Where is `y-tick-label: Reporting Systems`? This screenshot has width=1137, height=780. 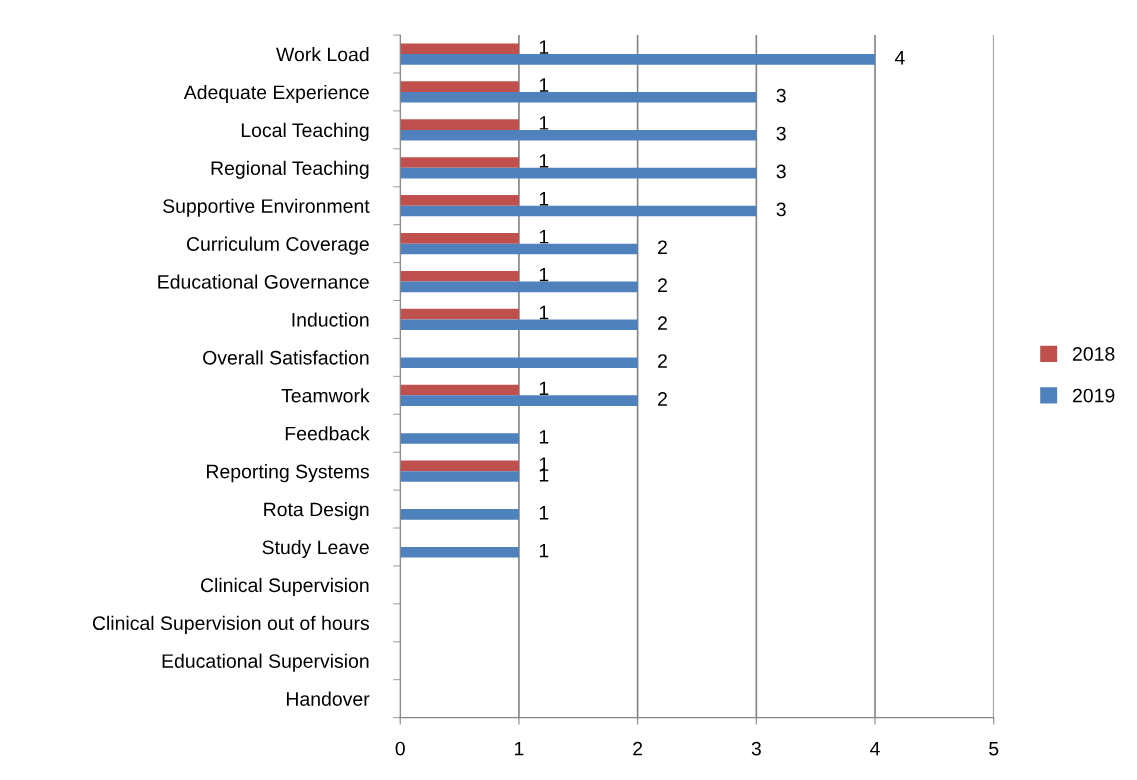
y-tick-label: Reporting Systems is located at coordinates (288, 473).